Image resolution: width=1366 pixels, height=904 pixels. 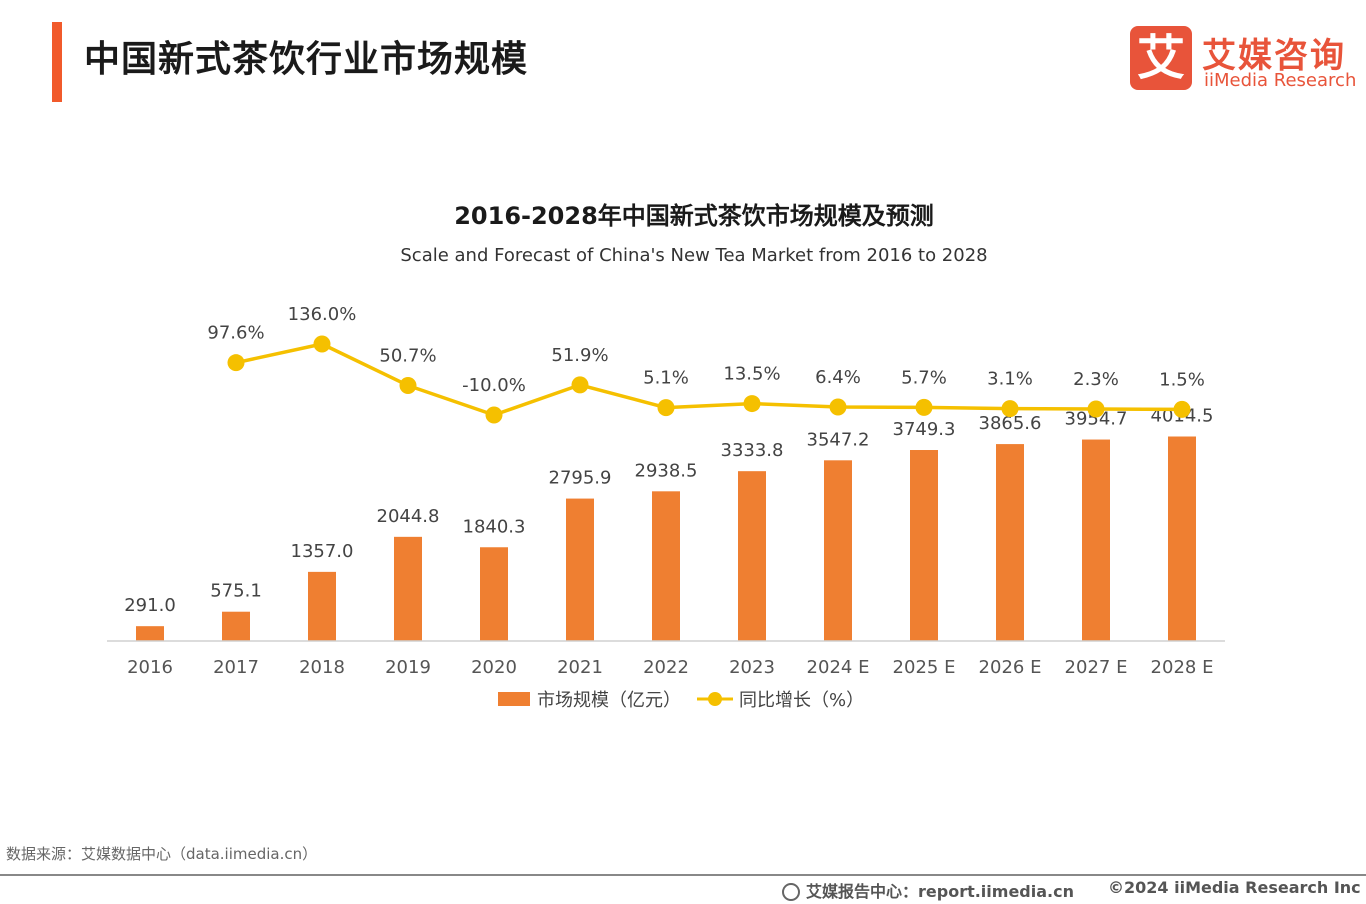 What do you see at coordinates (1182, 379) in the screenshot?
I see `growth-value-label: 1.5%` at bounding box center [1182, 379].